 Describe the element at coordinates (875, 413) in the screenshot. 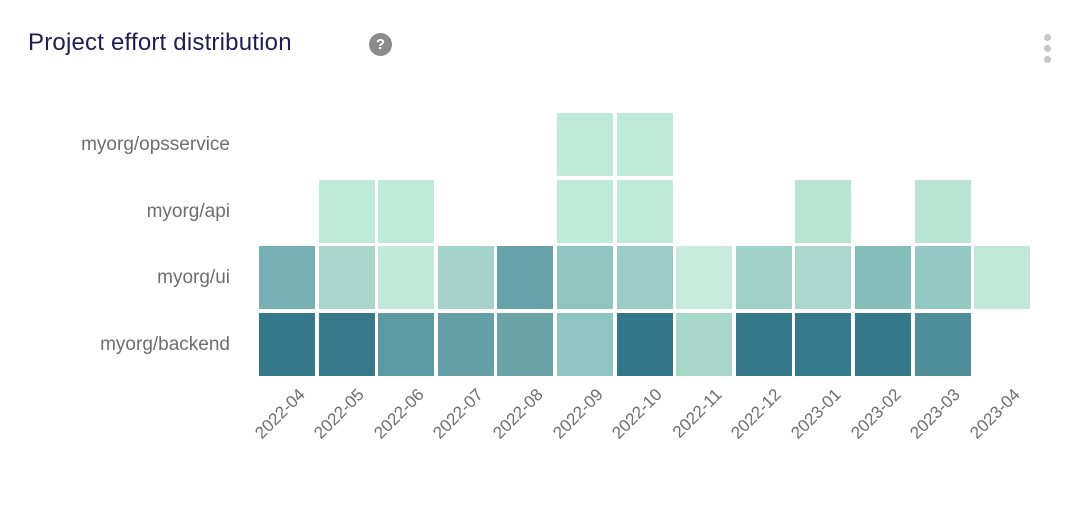

I see `x-axis-label: 2023-02` at that location.